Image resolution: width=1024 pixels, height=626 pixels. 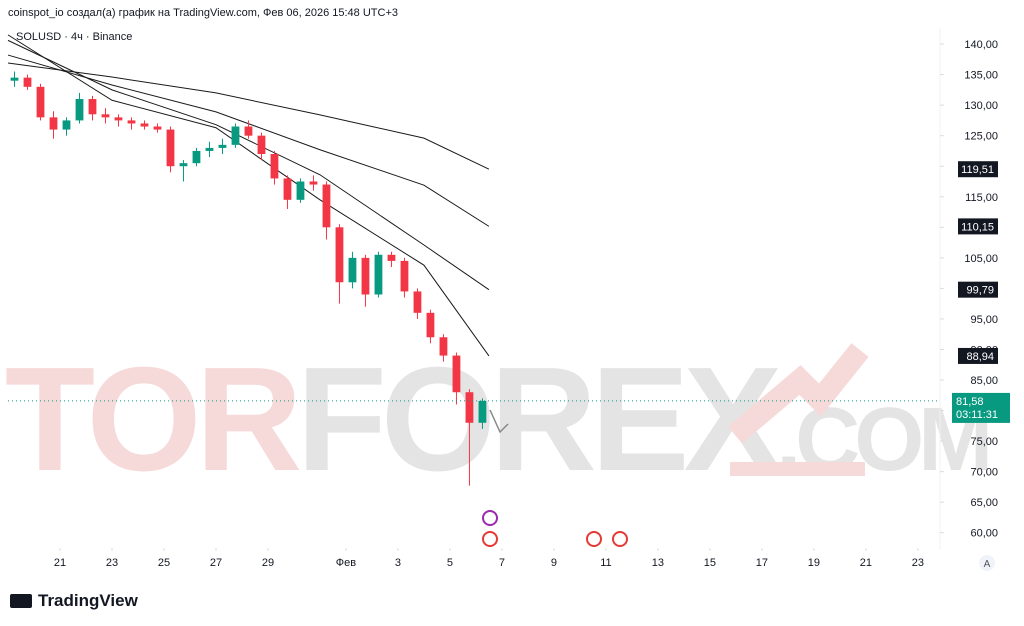 What do you see at coordinates (499, 421) in the screenshot?
I see `forecast-arrow` at bounding box center [499, 421].